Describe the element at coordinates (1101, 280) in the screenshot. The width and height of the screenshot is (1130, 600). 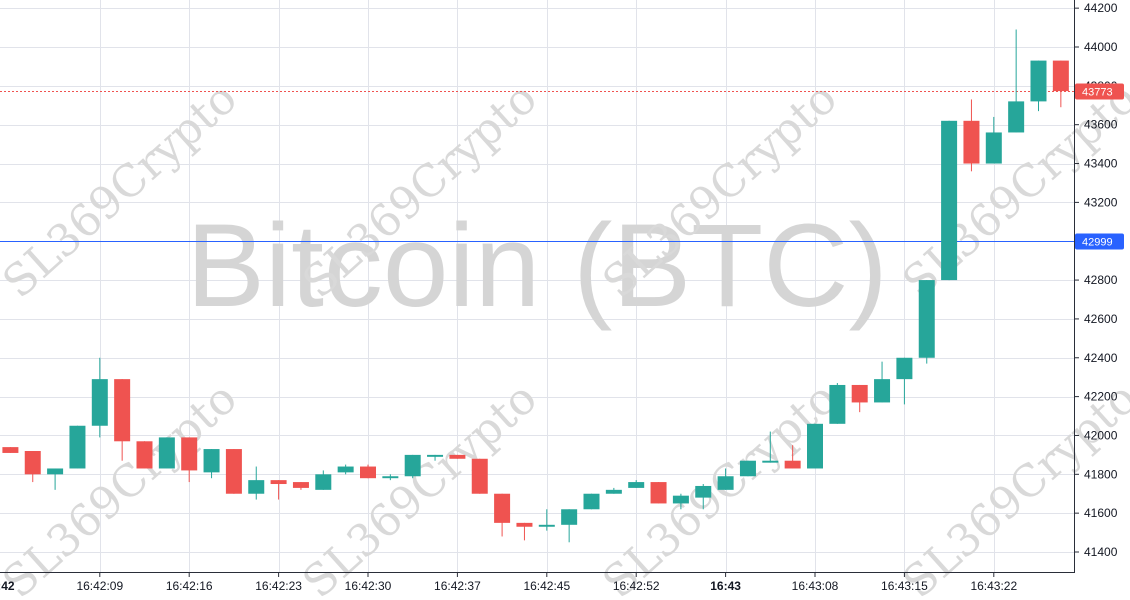
I see `y-tick-label: 42800` at that location.